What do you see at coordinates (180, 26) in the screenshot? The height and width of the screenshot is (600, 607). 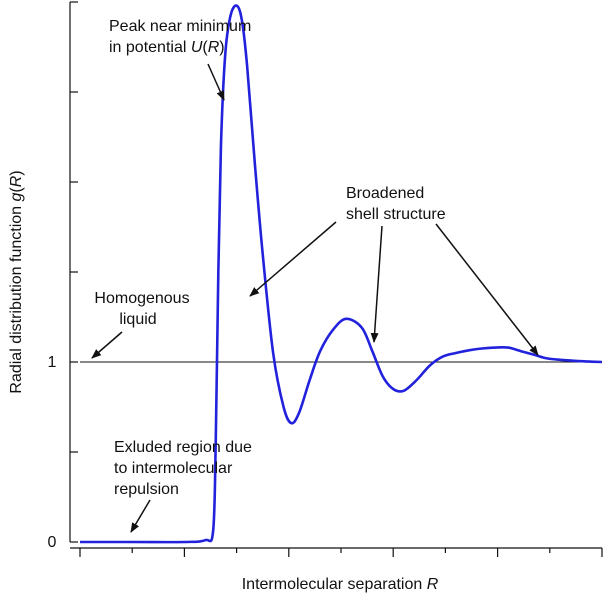 I see `annotation-peak-line1: Peak near minimum` at bounding box center [180, 26].